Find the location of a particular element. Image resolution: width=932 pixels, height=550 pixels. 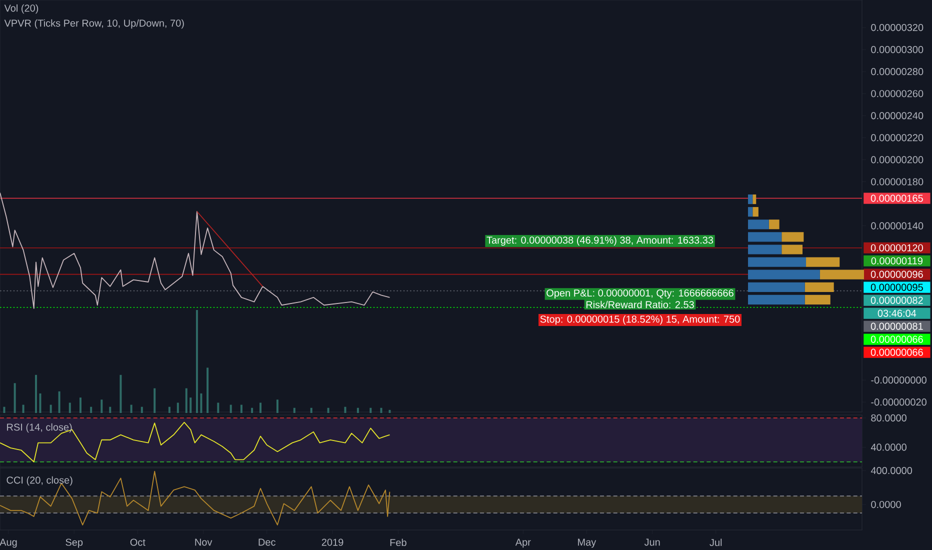

ref-line-label: 0.00000066 is located at coordinates (896, 339).